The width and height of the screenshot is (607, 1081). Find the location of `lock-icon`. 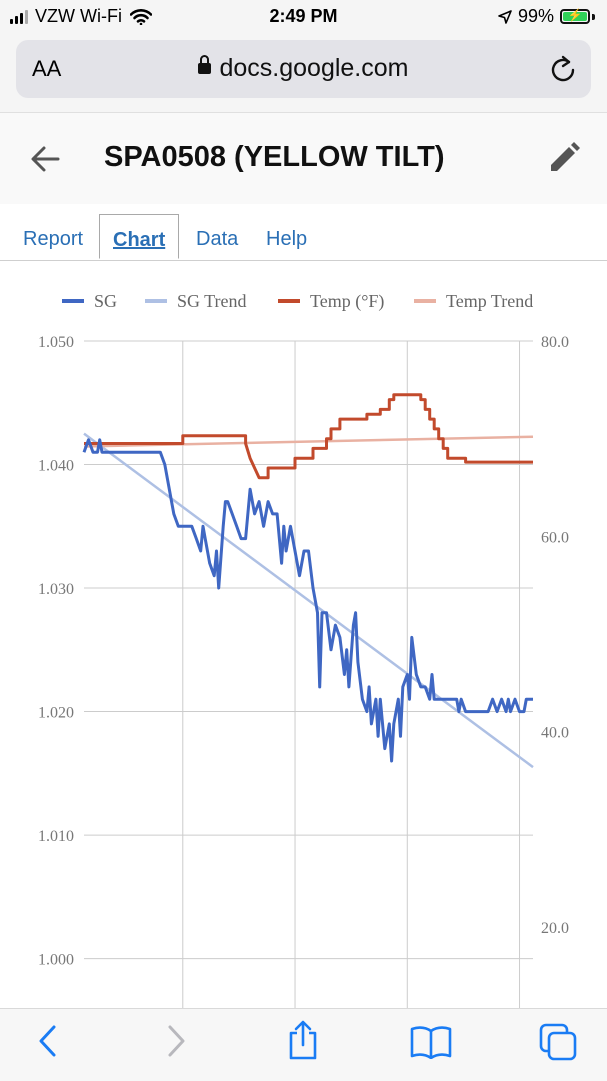

lock-icon is located at coordinates (205, 64).